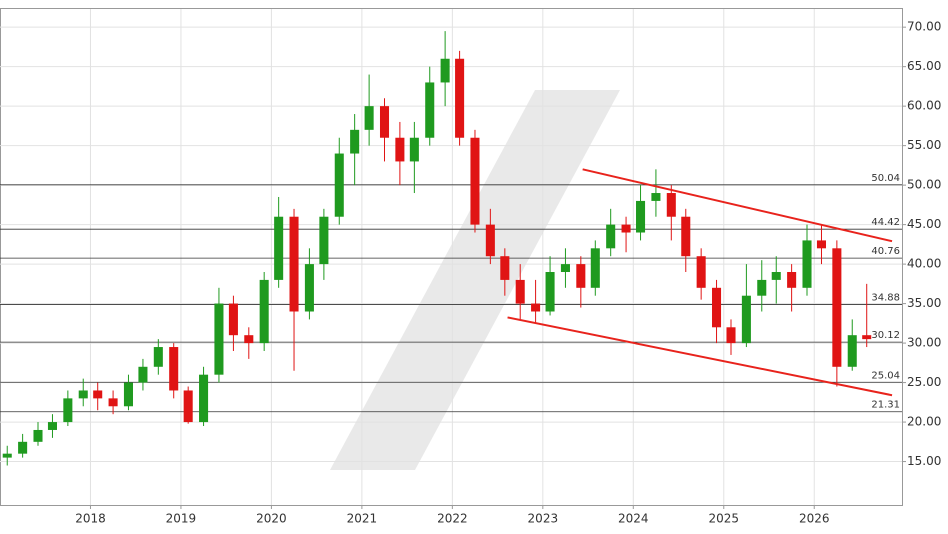  Describe the element at coordinates (633, 519) in the screenshot. I see `x-tick-label: 2024` at that location.